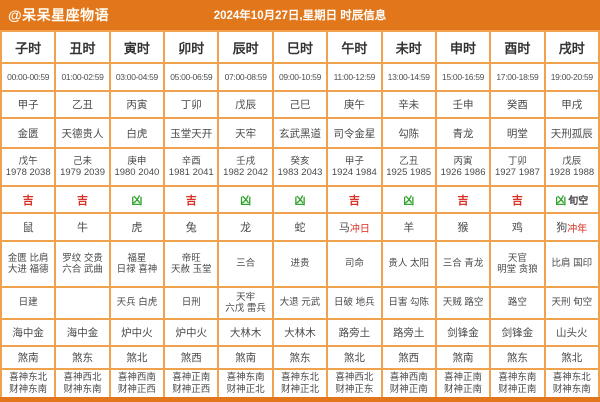  I want to click on hour-star-text: 玄武黑道, so click(299, 133).